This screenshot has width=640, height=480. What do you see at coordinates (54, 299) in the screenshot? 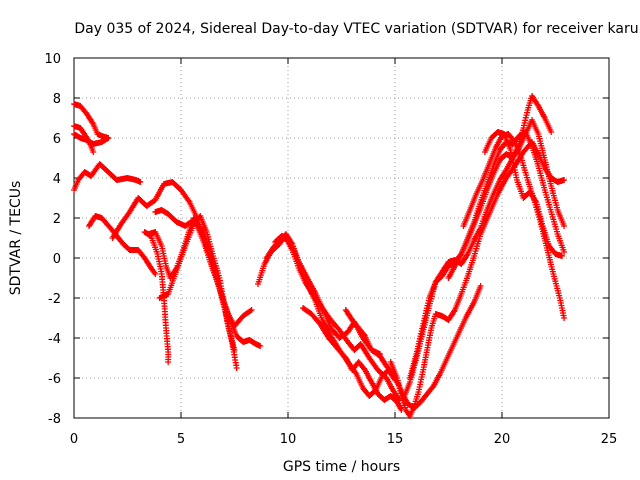
I see `y-tick-label: -2` at bounding box center [54, 299].